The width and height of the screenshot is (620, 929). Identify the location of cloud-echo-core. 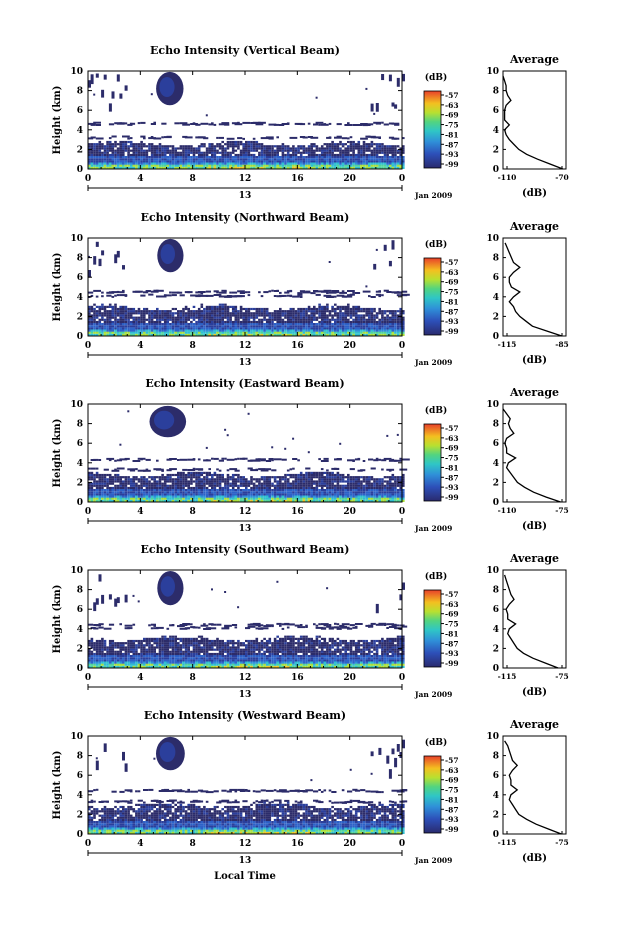
(167, 254).